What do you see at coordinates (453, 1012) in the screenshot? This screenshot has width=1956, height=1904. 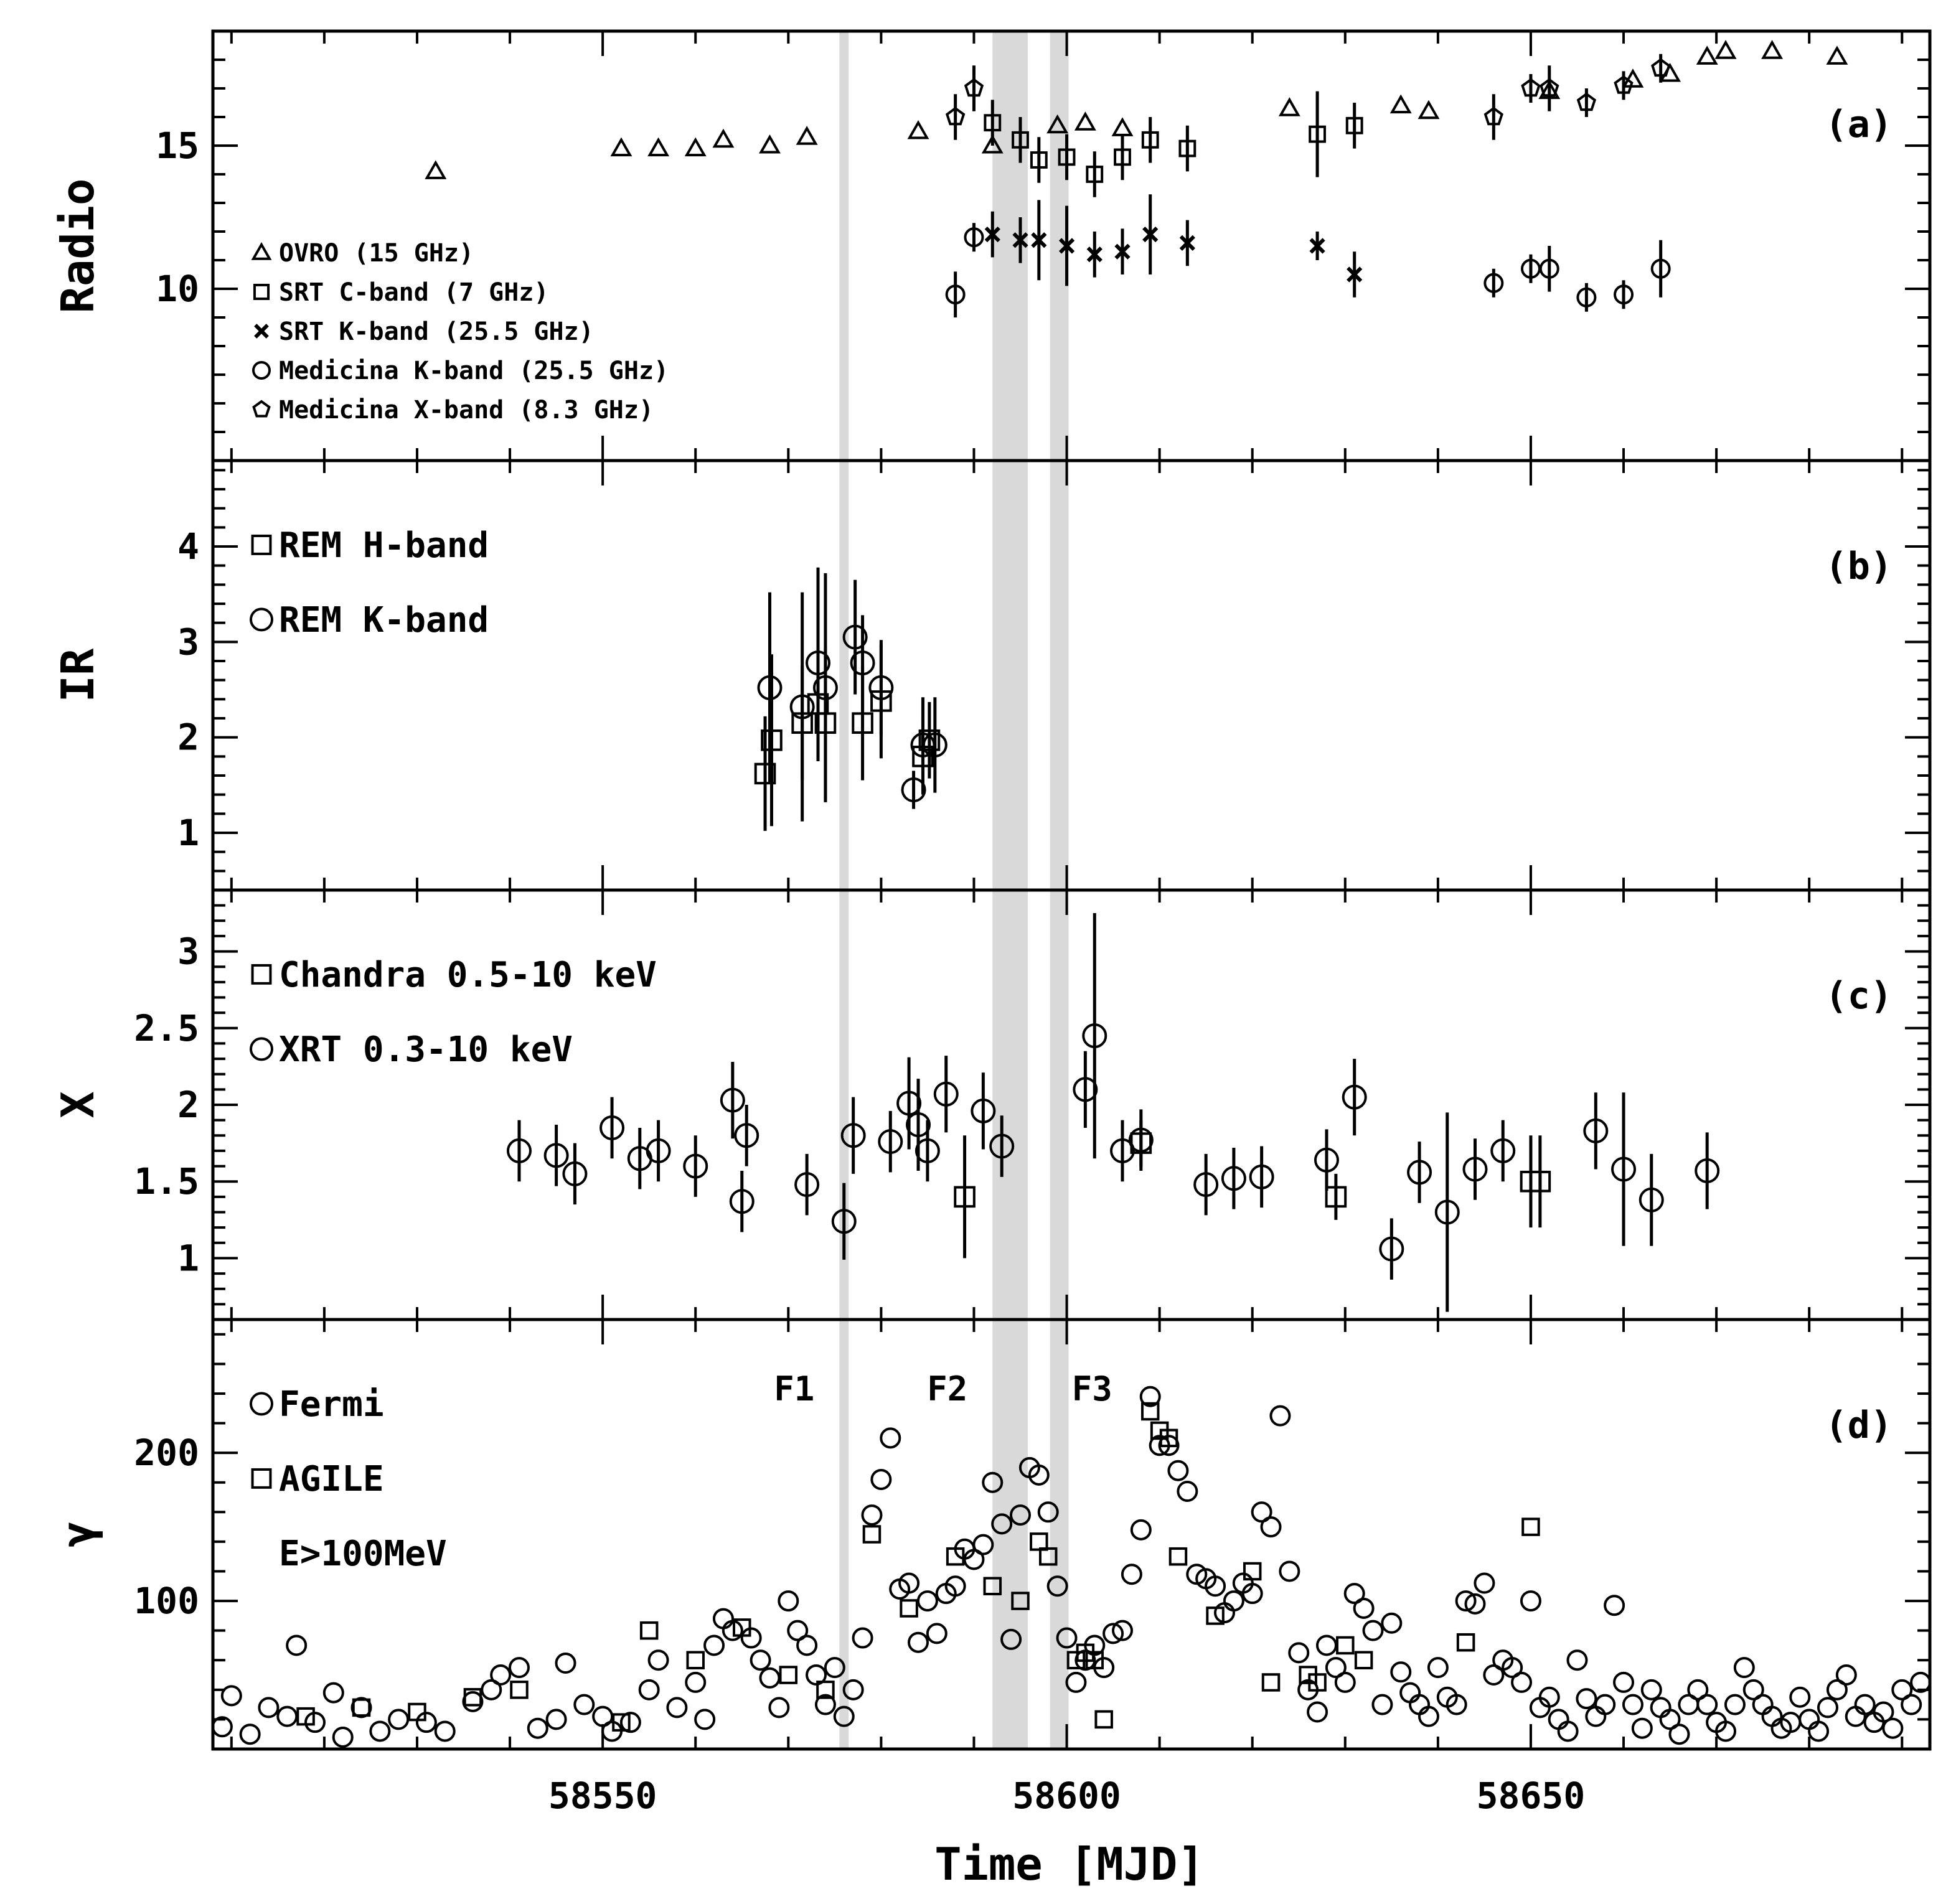 I see `legend: Chandra 0.5-10 keV XRT 0.3-10 keV` at bounding box center [453, 1012].